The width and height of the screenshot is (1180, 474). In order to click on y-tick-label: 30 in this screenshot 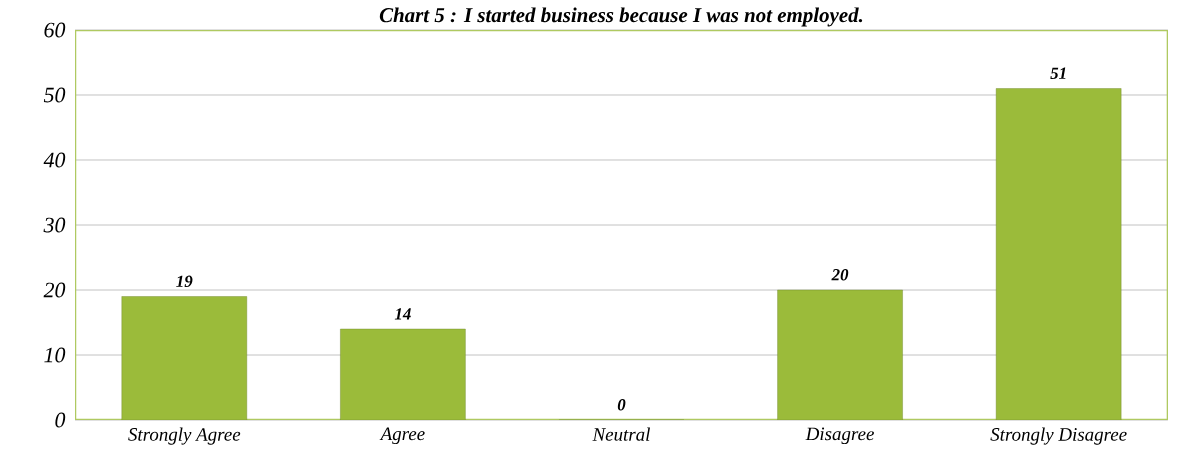, I will do `click(54, 225)`.